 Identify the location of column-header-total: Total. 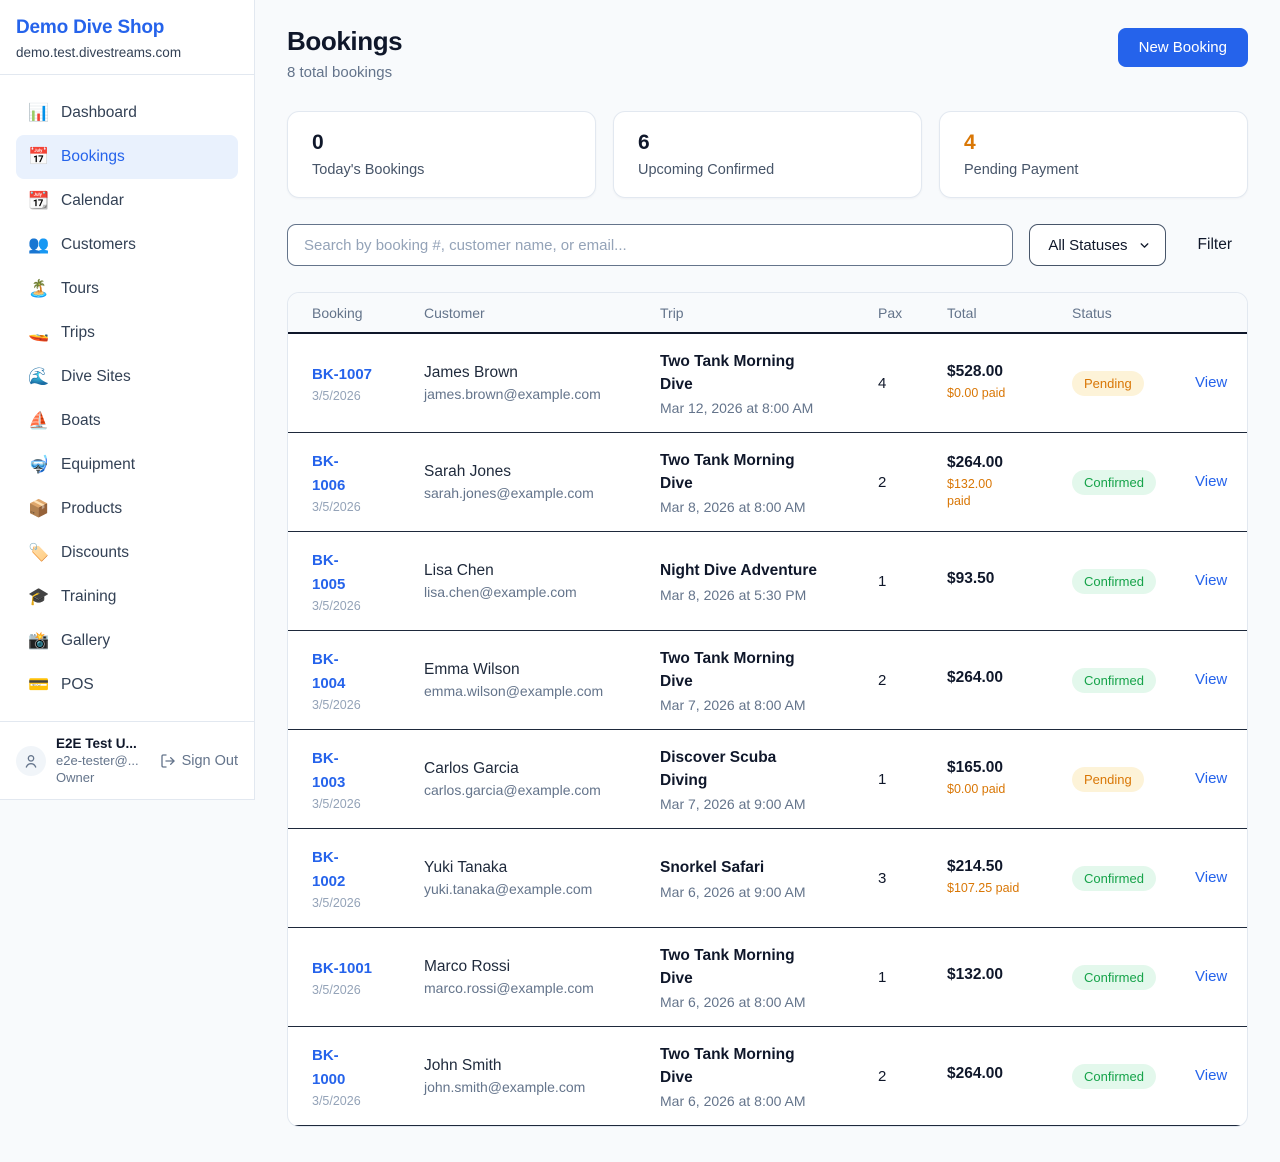
(962, 312).